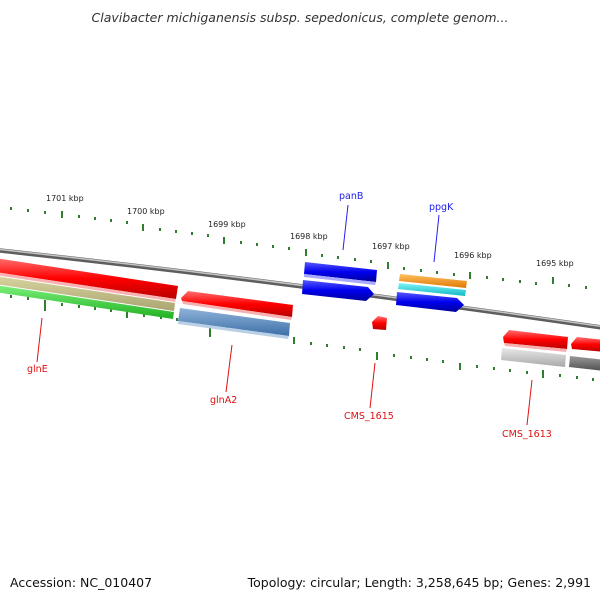 The height and width of the screenshot is (600, 600). Describe the element at coordinates (430, 302) in the screenshot. I see `gene-arrow-blue-right` at that location.